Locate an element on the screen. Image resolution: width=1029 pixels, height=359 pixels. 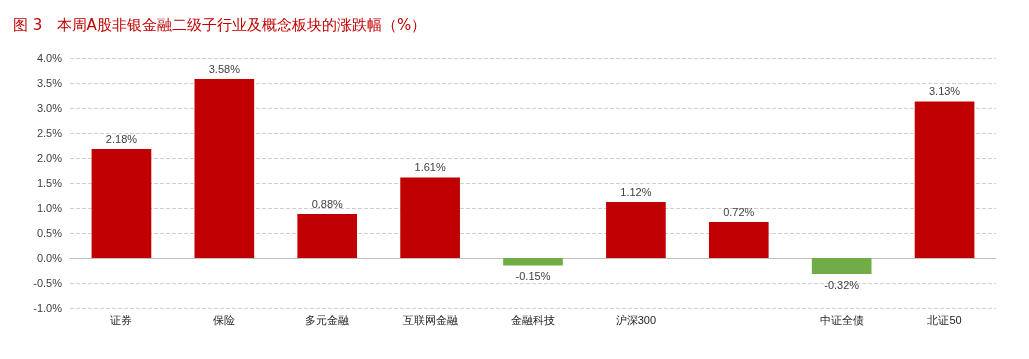
chart-title: 图 3 本周A股非银金融二级子行业及概念板块的涨跌幅（%） is located at coordinates (220, 24).